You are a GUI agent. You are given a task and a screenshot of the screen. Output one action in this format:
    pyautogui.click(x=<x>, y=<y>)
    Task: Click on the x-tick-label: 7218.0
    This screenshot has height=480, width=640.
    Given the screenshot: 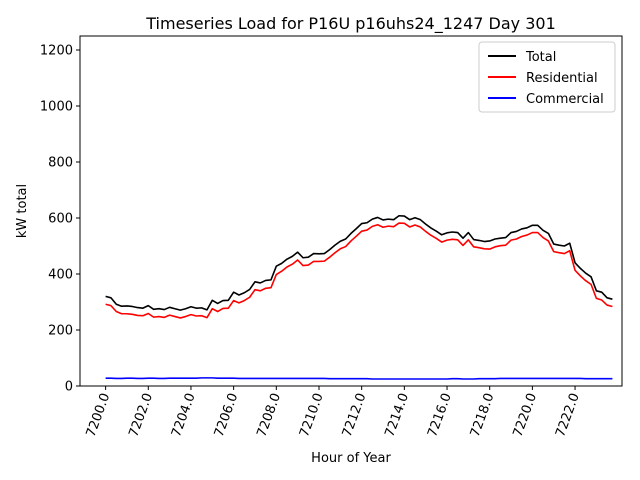 What is the action you would take?
    pyautogui.click(x=483, y=415)
    